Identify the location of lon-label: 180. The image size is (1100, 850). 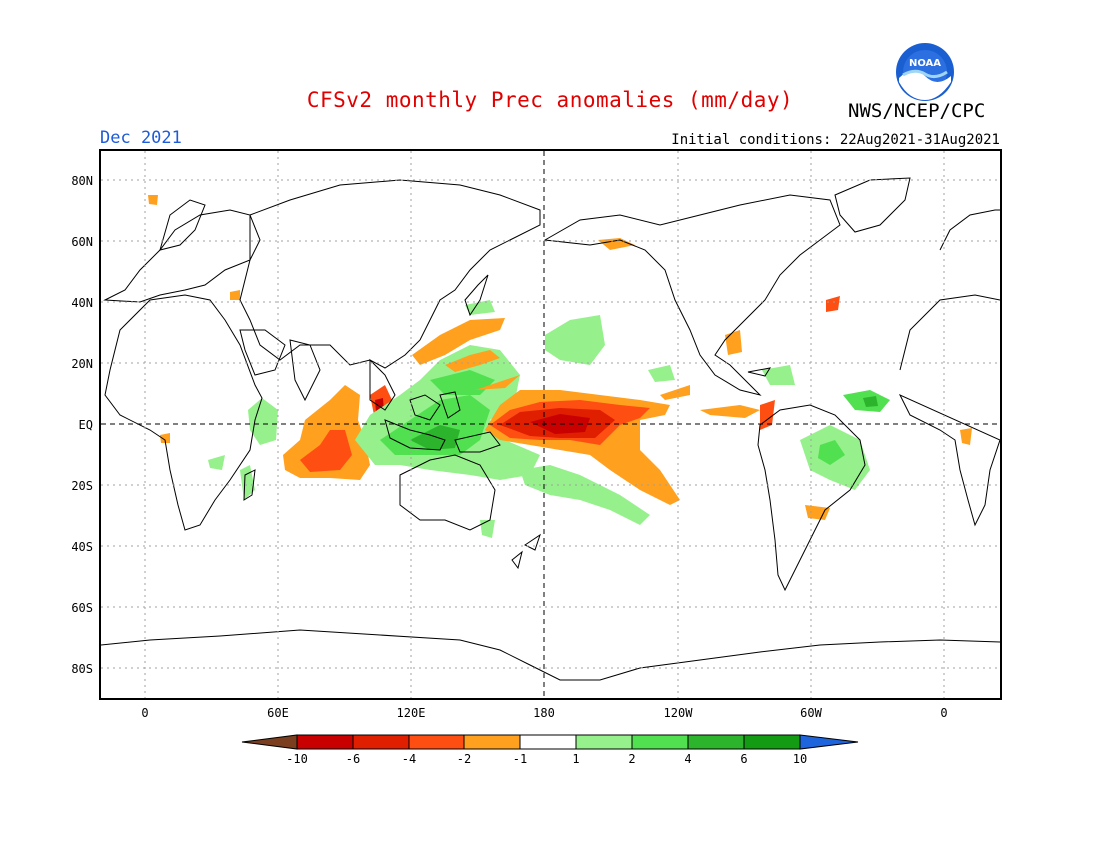
(544, 713).